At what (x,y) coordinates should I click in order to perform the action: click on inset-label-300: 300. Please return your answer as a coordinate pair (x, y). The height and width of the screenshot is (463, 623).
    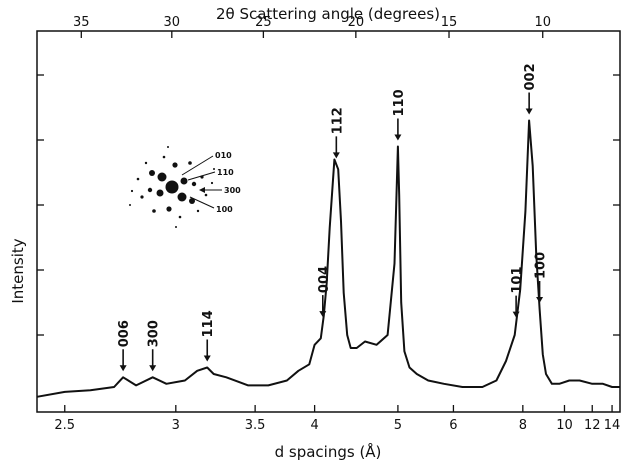
    Looking at the image, I should click on (232, 190).